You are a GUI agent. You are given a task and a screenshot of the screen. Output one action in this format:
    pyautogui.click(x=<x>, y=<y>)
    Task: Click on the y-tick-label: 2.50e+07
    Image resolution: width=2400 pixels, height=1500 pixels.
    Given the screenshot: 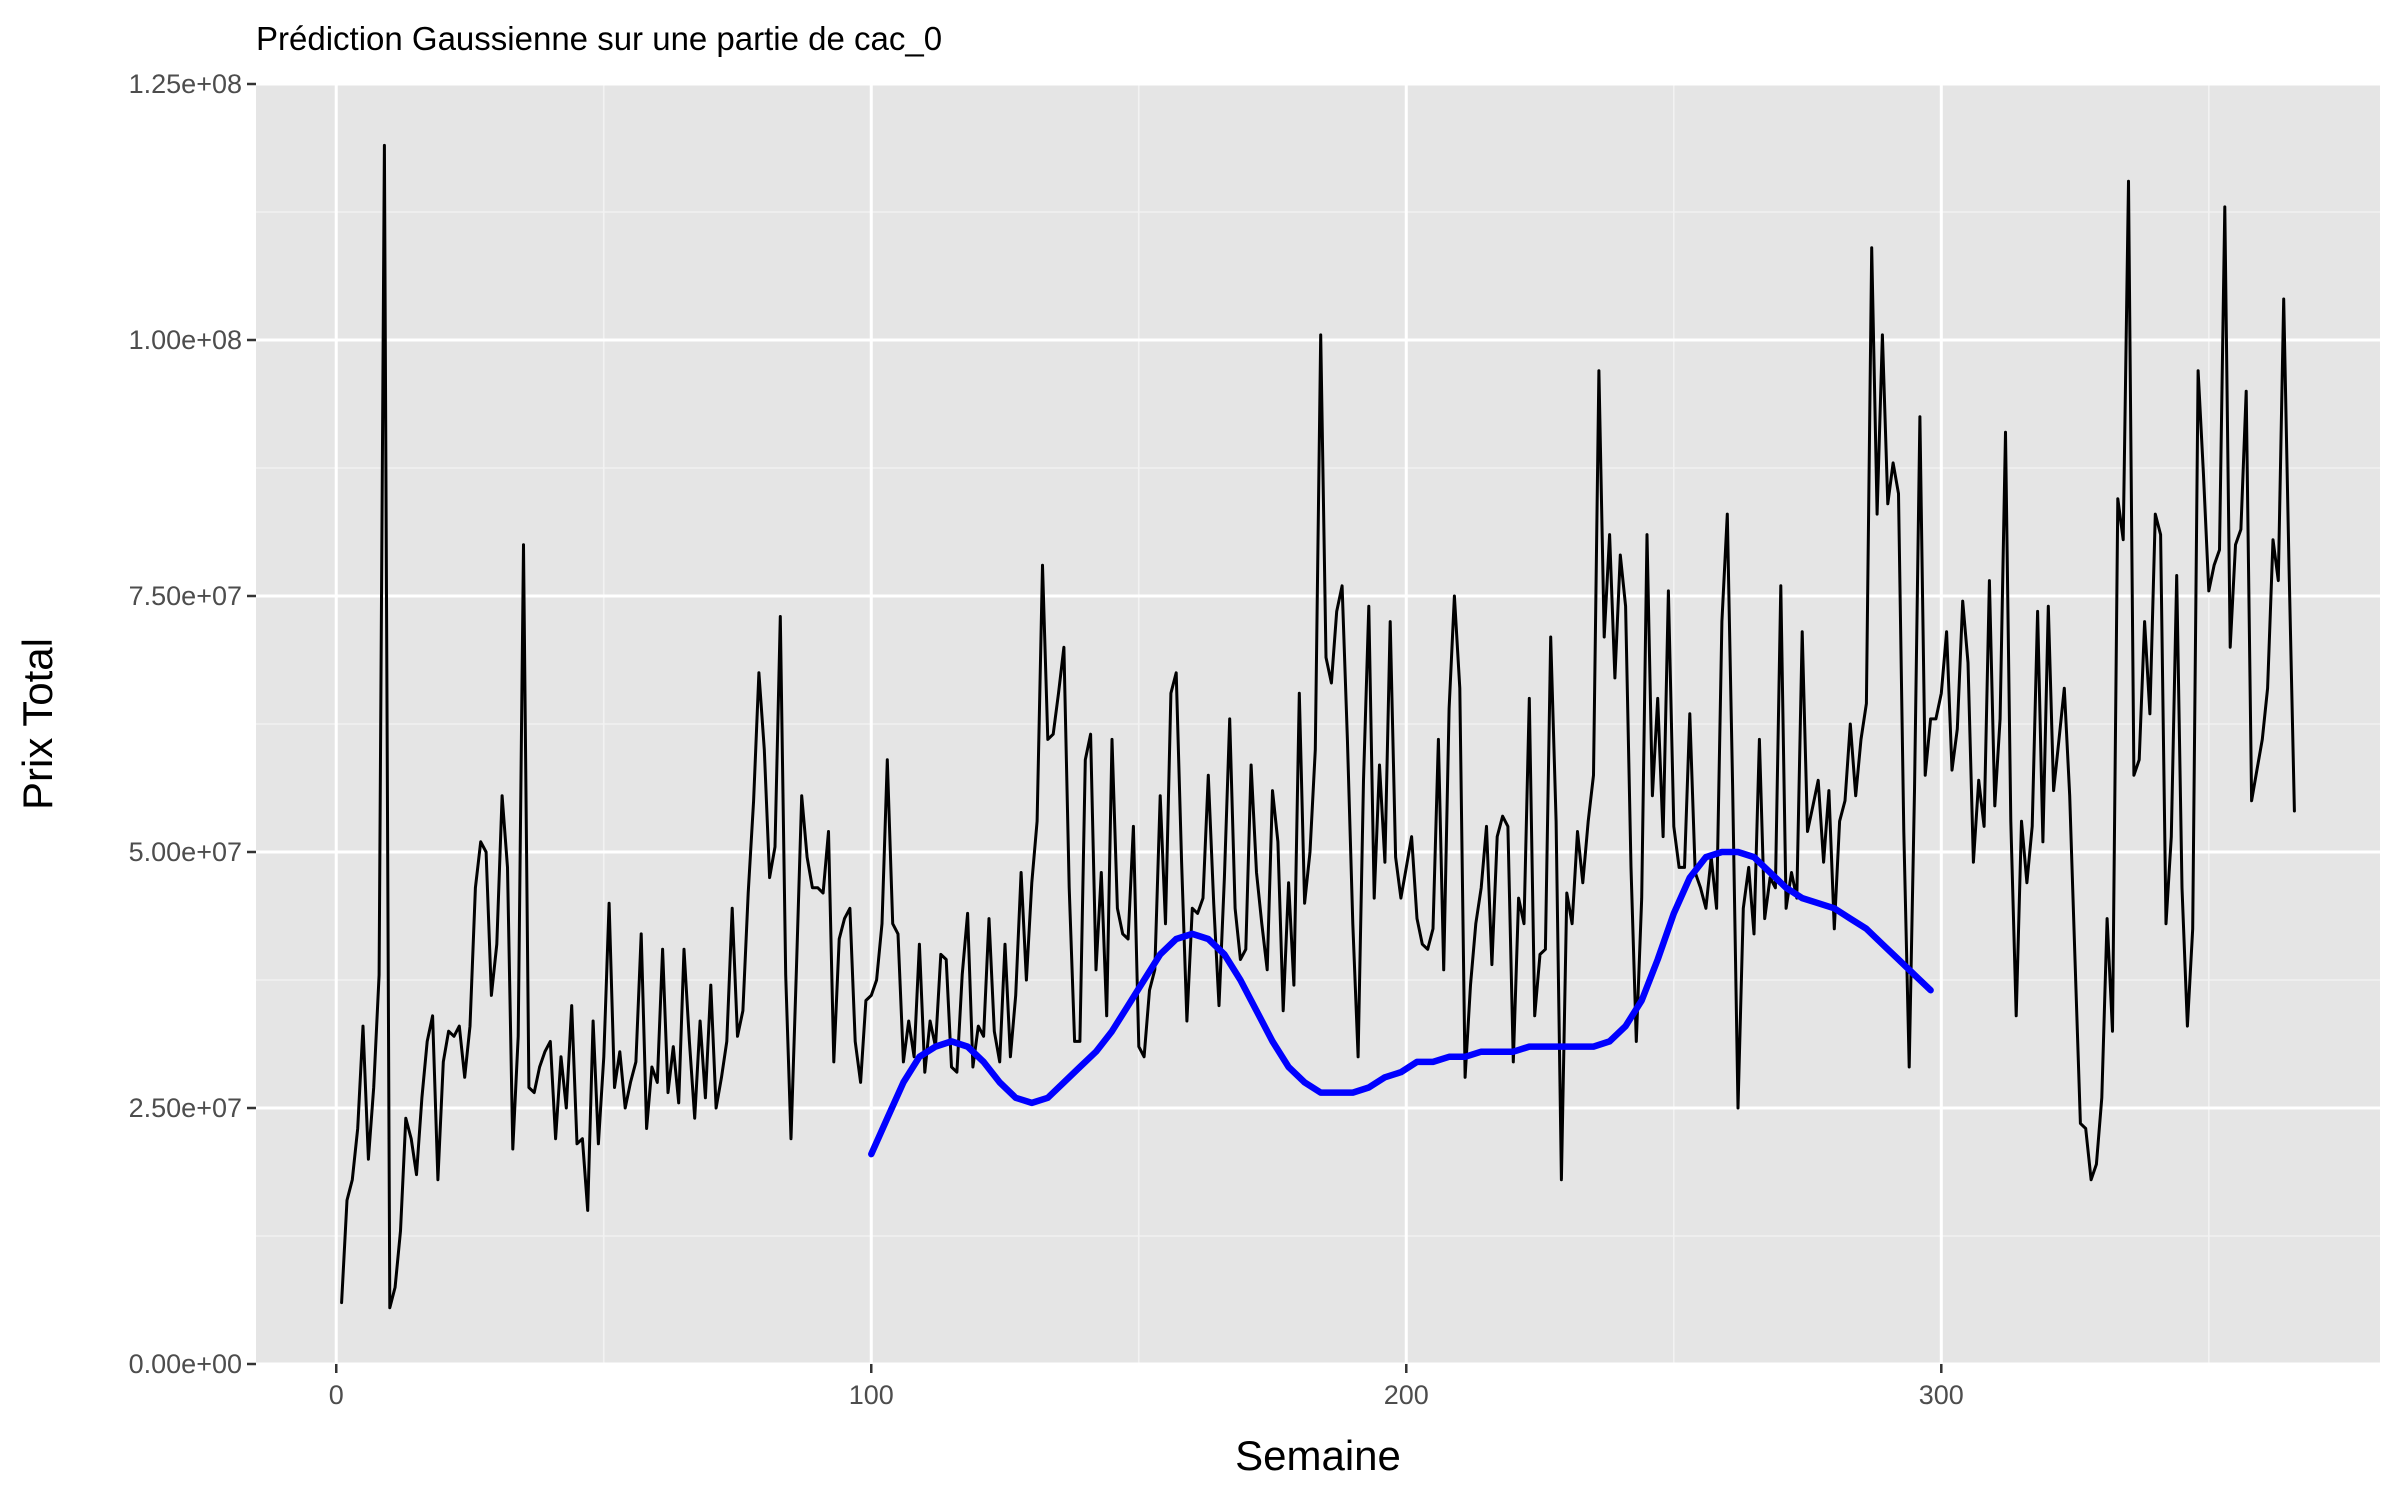 What is the action you would take?
    pyautogui.click(x=185, y=1108)
    